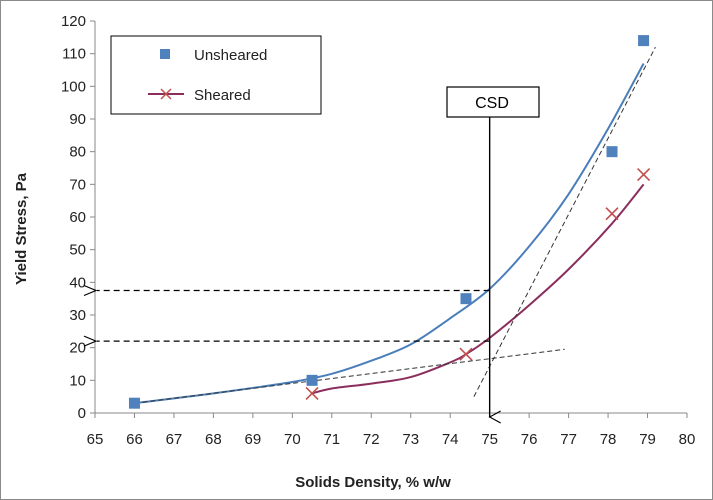 Image resolution: width=713 pixels, height=500 pixels. I want to click on x-tick-label: 65, so click(95, 439).